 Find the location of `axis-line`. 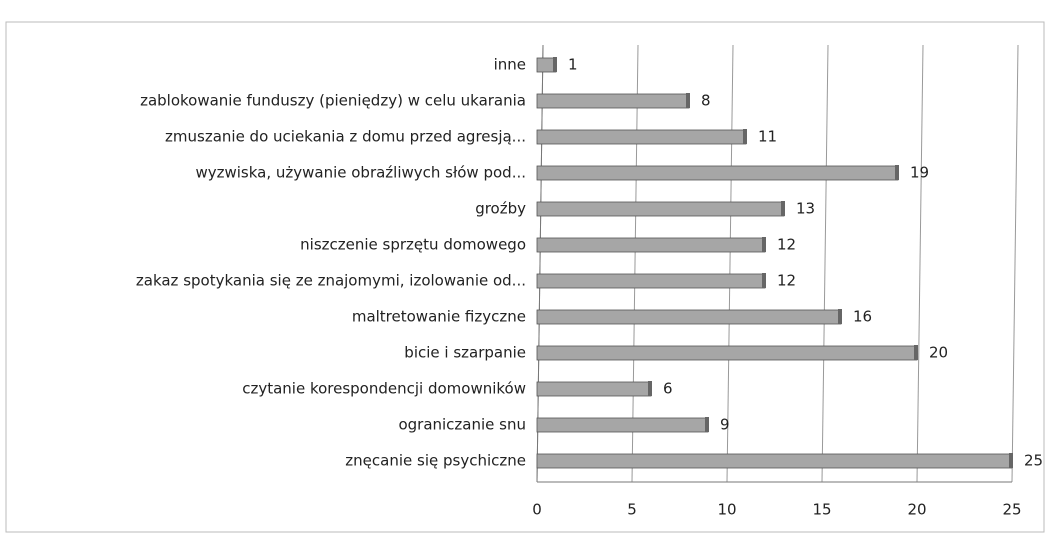

axis-line is located at coordinates (540, 263).